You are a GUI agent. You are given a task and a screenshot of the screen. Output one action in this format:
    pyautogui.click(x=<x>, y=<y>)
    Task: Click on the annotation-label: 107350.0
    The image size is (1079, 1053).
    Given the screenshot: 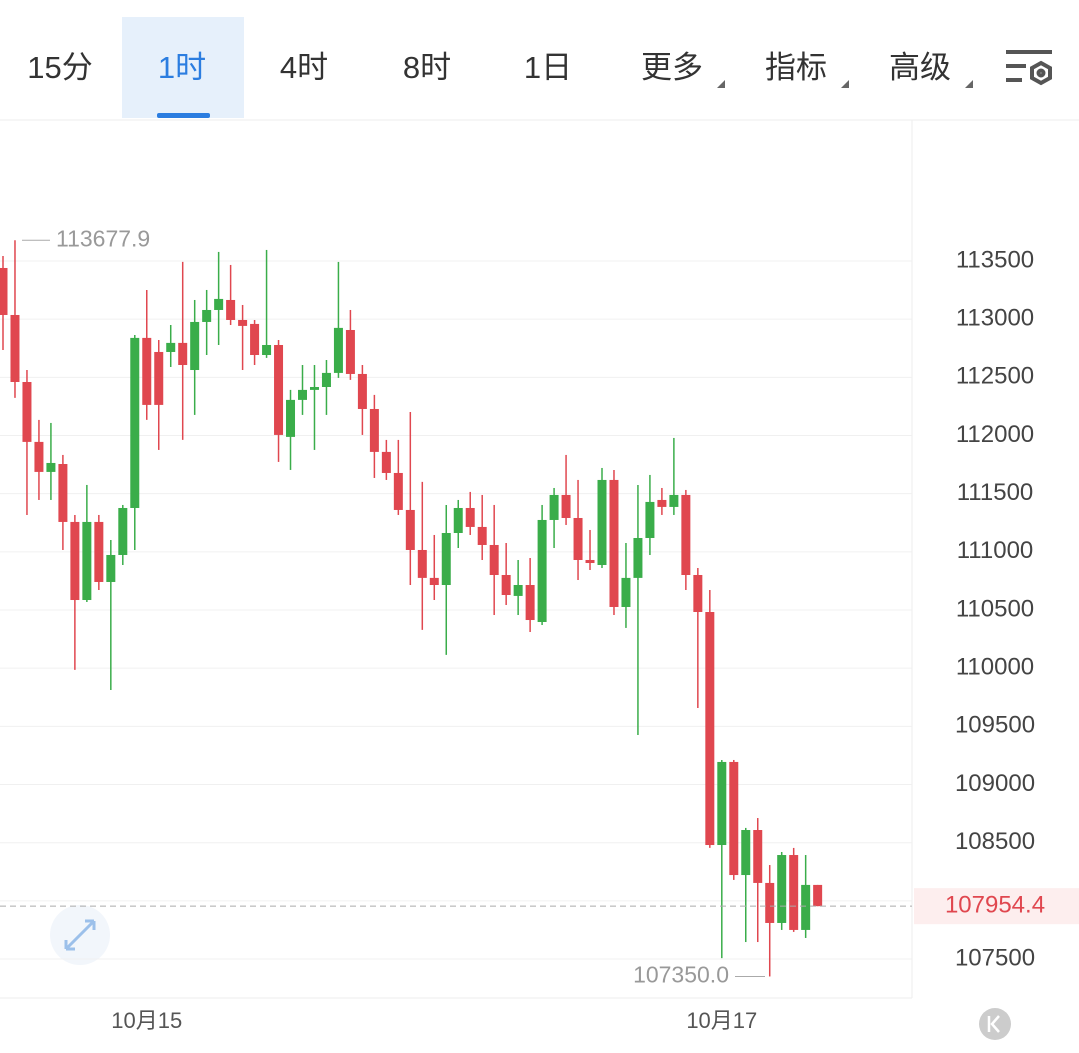 What is the action you would take?
    pyautogui.click(x=681, y=975)
    